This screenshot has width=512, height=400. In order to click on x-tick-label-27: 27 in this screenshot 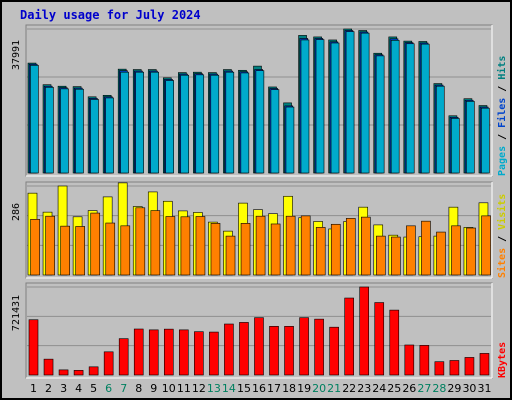, I will do `click(424, 388)`.